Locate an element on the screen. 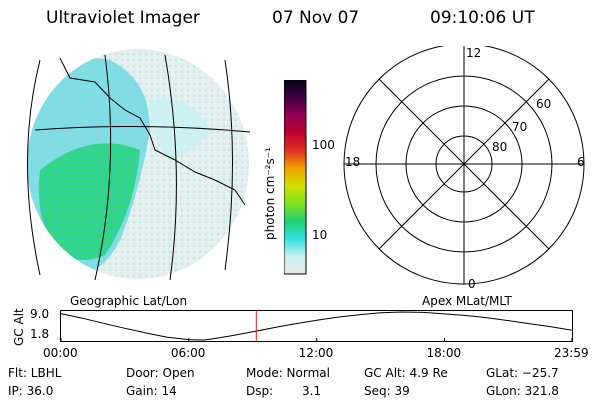 Image resolution: width=600 pixels, height=400 pixels. info-glat: GLat: −25.7 is located at coordinates (522, 373).